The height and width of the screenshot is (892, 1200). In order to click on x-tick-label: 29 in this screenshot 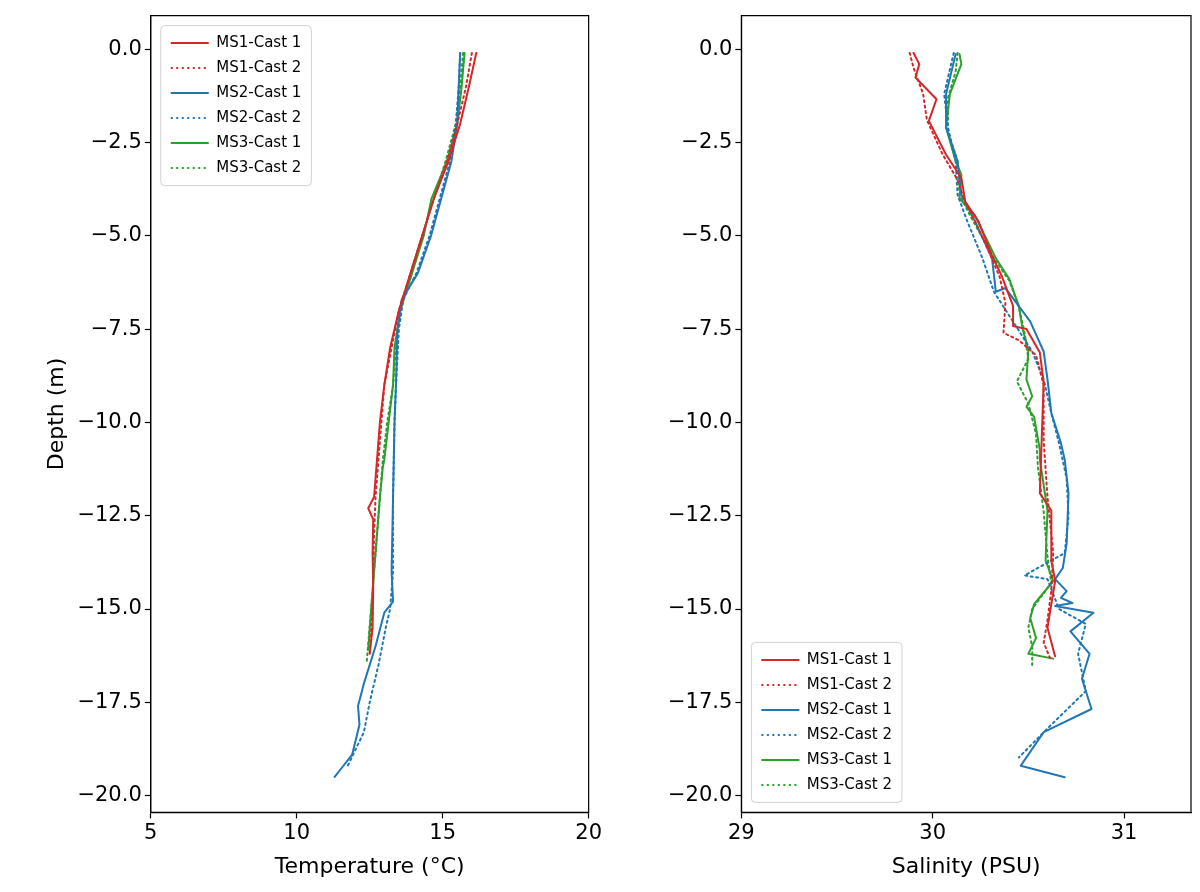, I will do `click(741, 832)`.